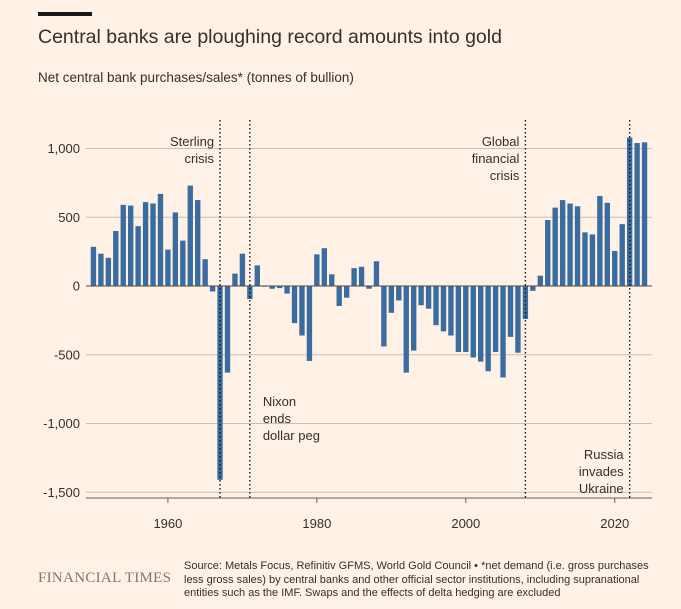 This screenshot has width=681, height=609. I want to click on bar-2014, so click(570, 244).